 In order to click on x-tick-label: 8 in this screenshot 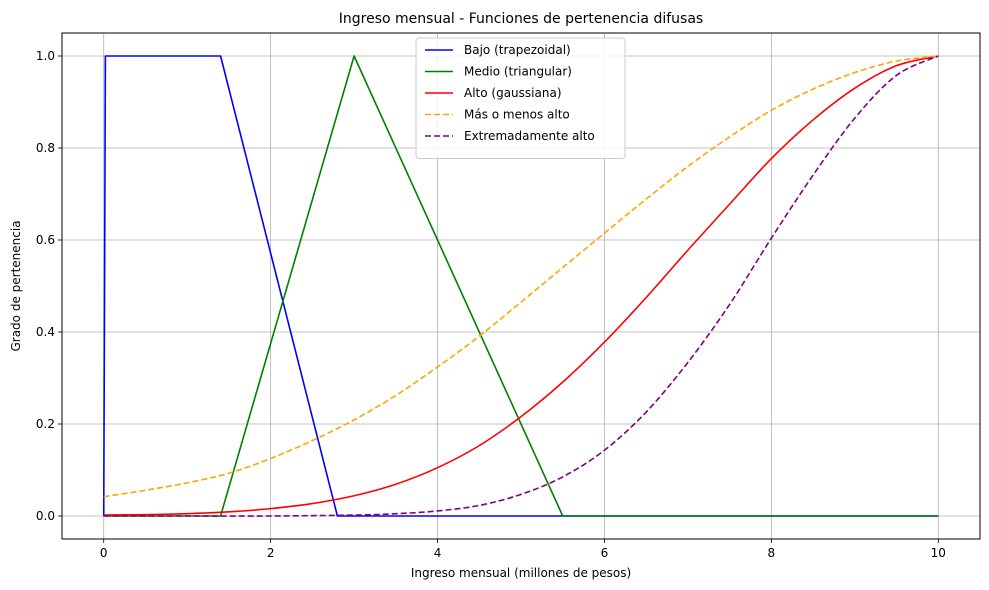, I will do `click(772, 553)`.